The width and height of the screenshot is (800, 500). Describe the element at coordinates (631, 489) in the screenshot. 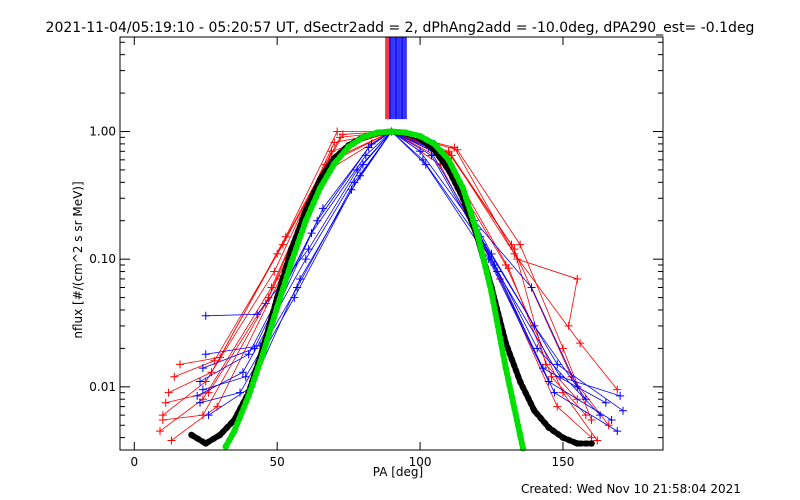

I see `created-timestamp: Created: Wed Nov 10 21:58:04 2021` at that location.